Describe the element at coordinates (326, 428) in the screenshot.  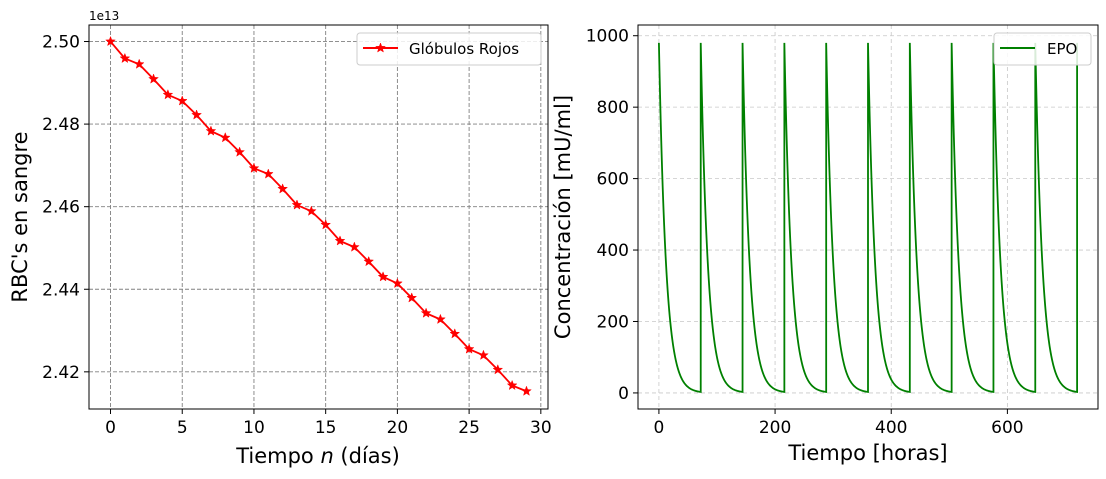
I see `rbc-x-tick-label: 15` at that location.